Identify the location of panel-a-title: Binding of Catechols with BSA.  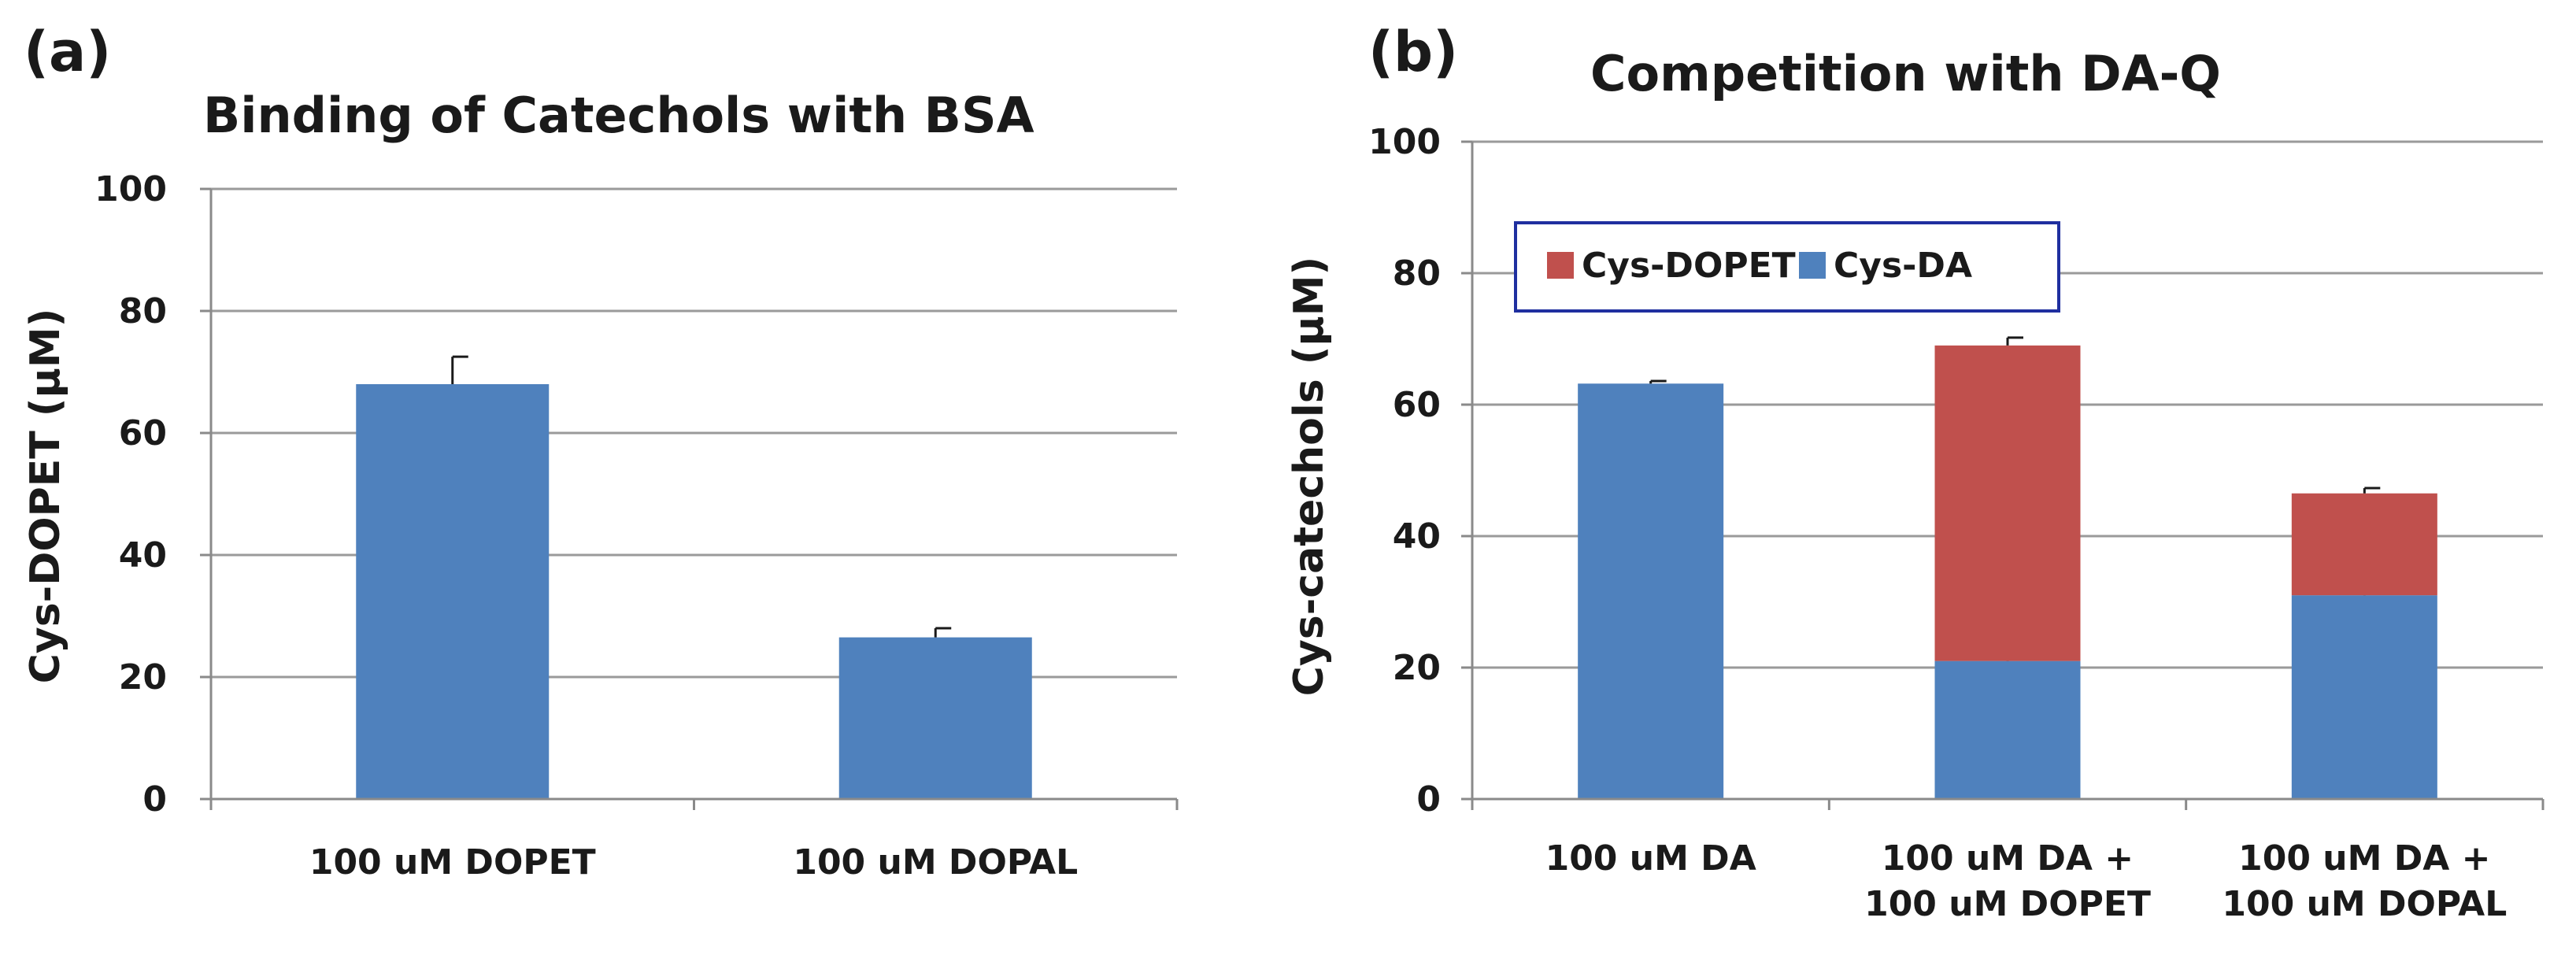
(618, 115).